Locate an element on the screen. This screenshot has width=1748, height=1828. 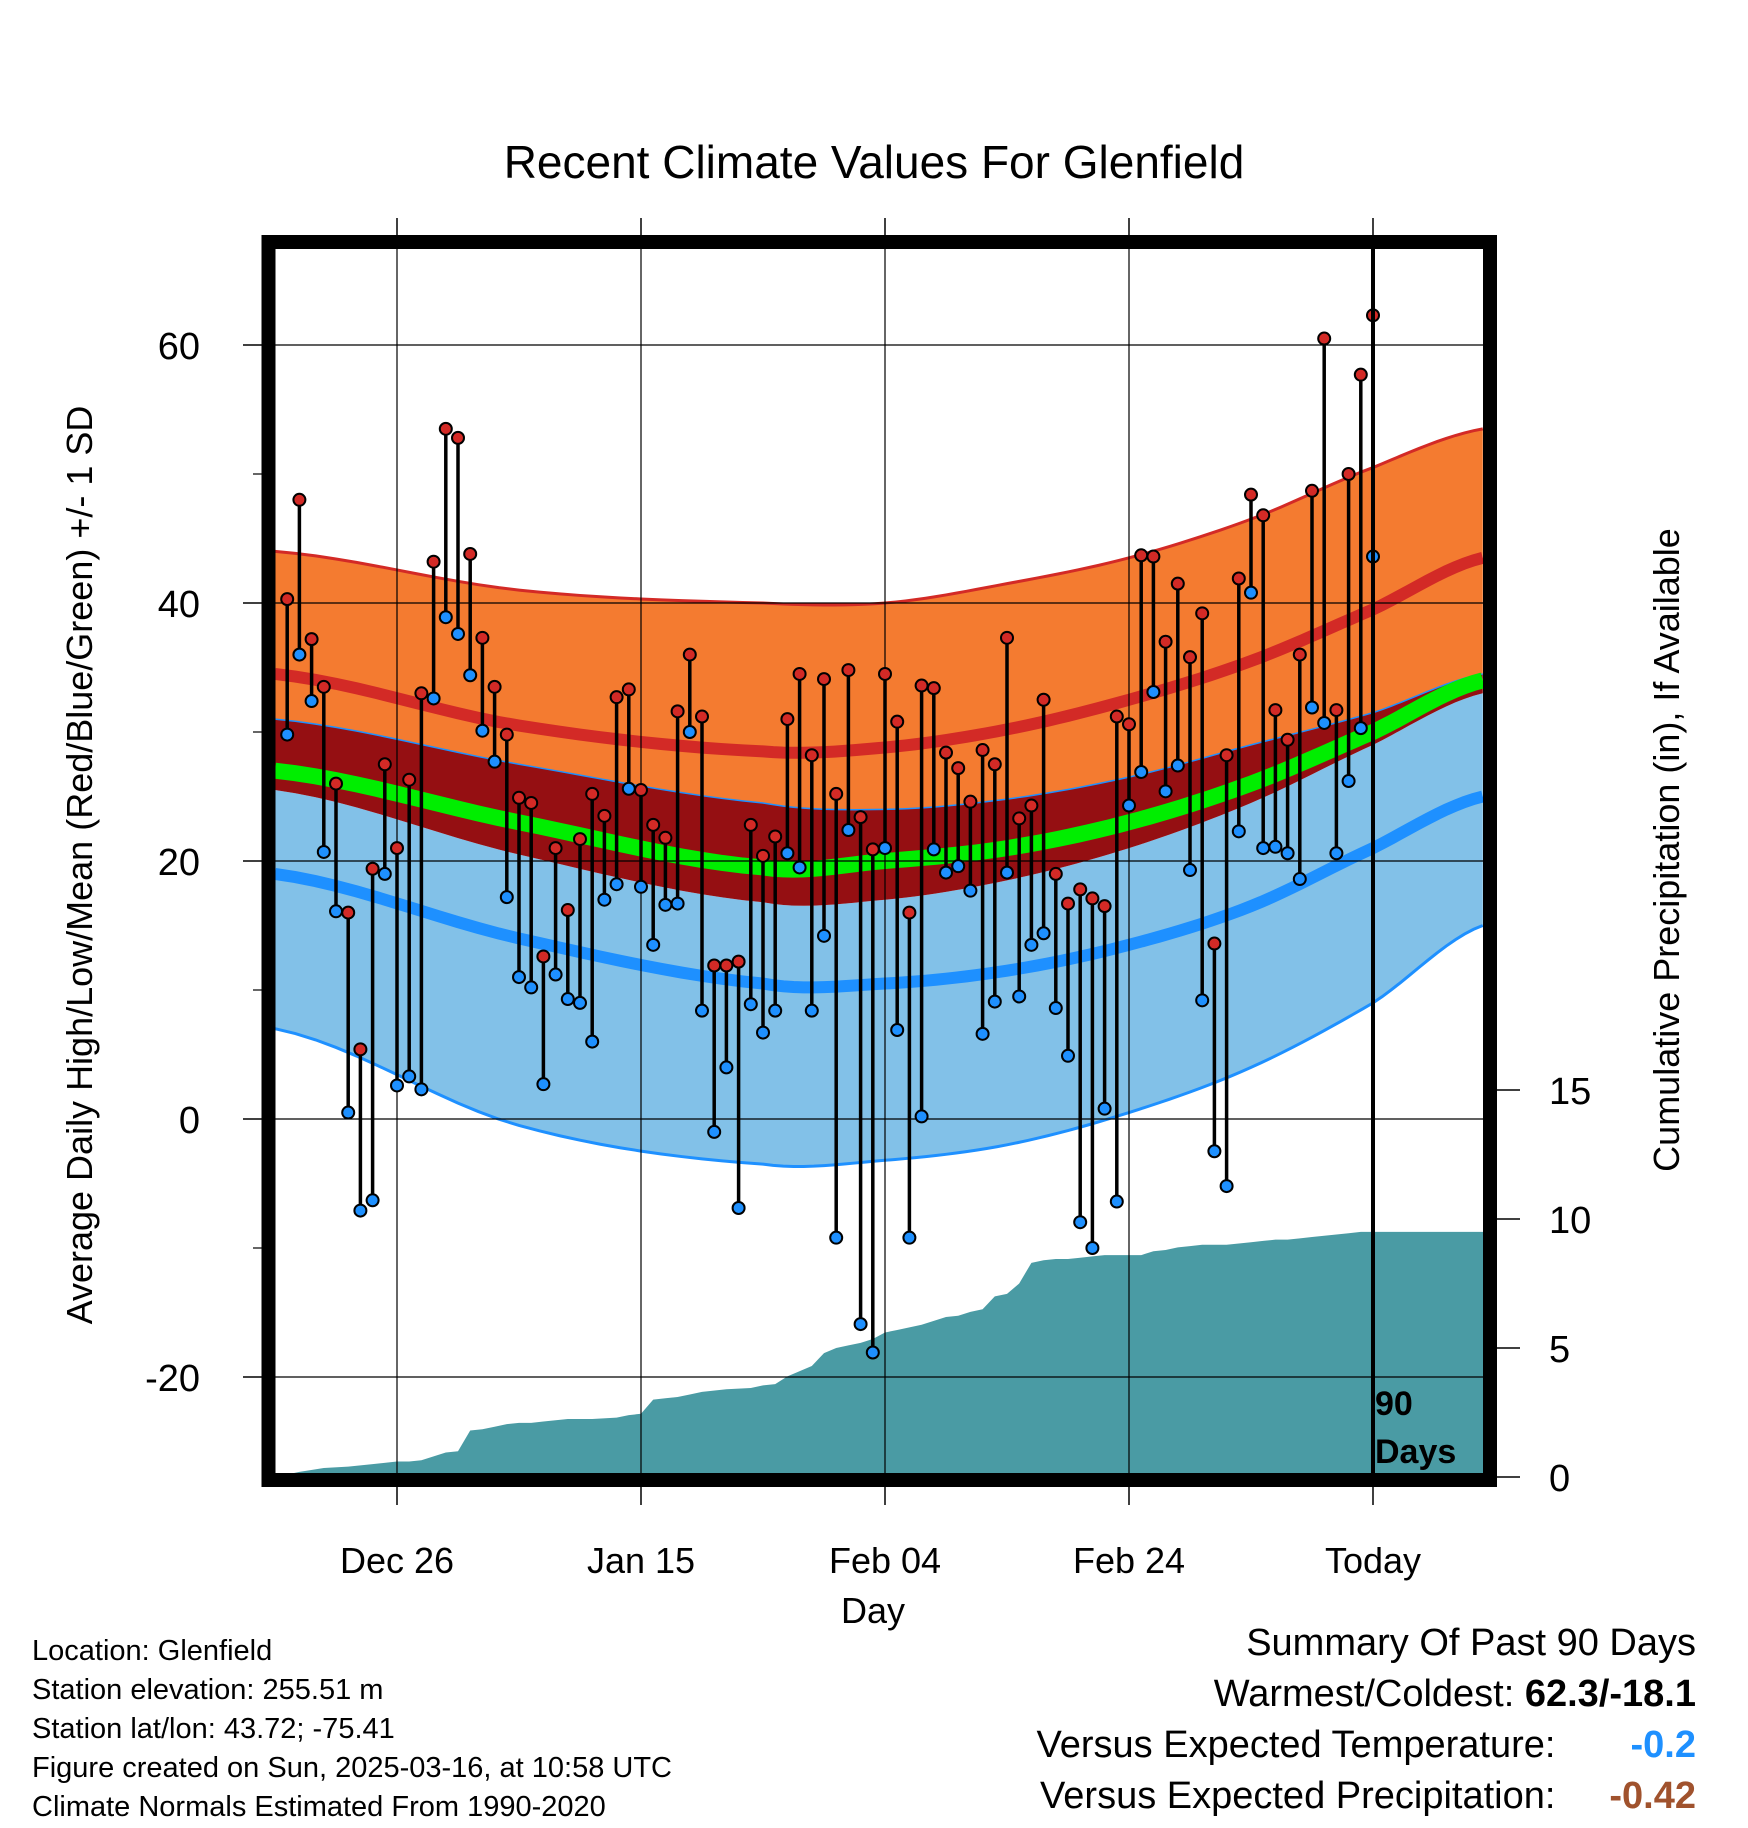
warm-cold-value: 62.3/-18.1 is located at coordinates (1610, 1694).